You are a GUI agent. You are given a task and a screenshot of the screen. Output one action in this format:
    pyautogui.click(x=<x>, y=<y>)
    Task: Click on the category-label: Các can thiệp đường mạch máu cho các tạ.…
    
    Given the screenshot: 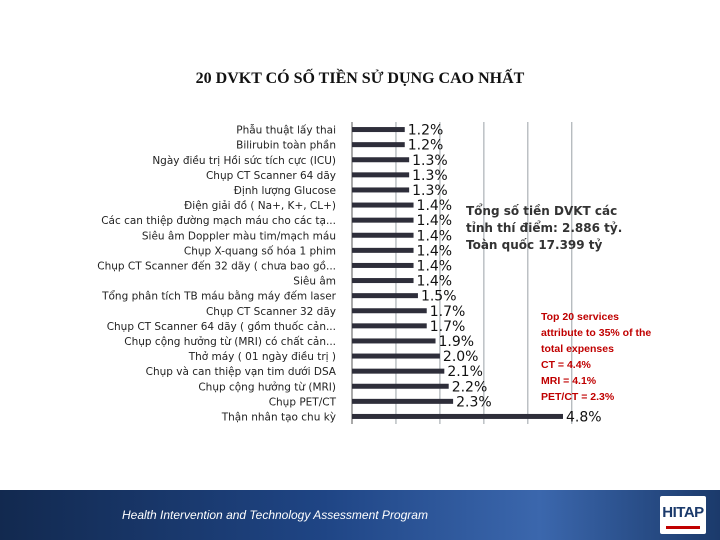 What is the action you would take?
    pyautogui.click(x=218, y=221)
    